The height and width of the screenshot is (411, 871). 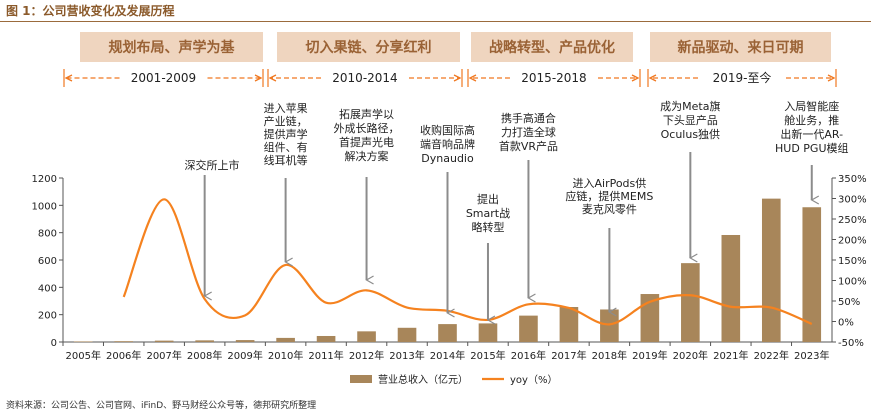 I want to click on annotation-text: 端音响品牌, so click(x=447, y=144).